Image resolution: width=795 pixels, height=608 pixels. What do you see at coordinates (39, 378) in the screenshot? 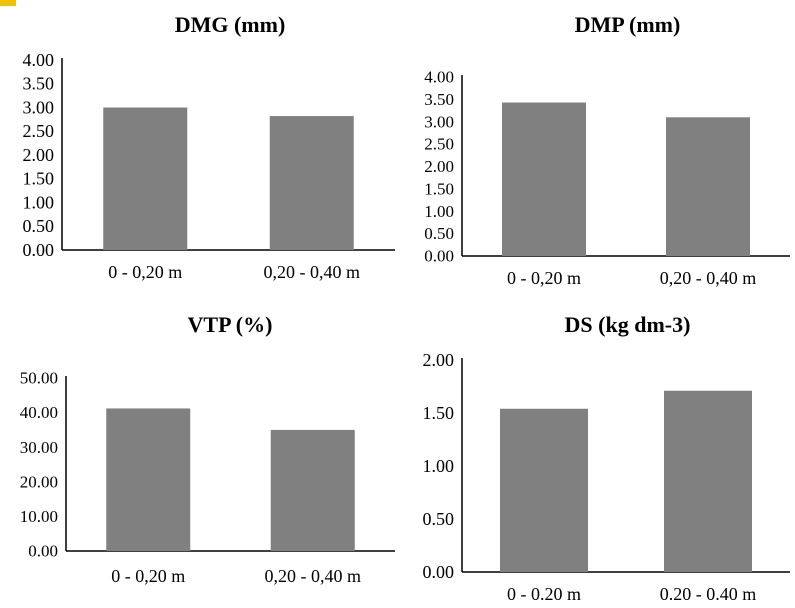
I see `y-tick-label: 50.00` at bounding box center [39, 378].